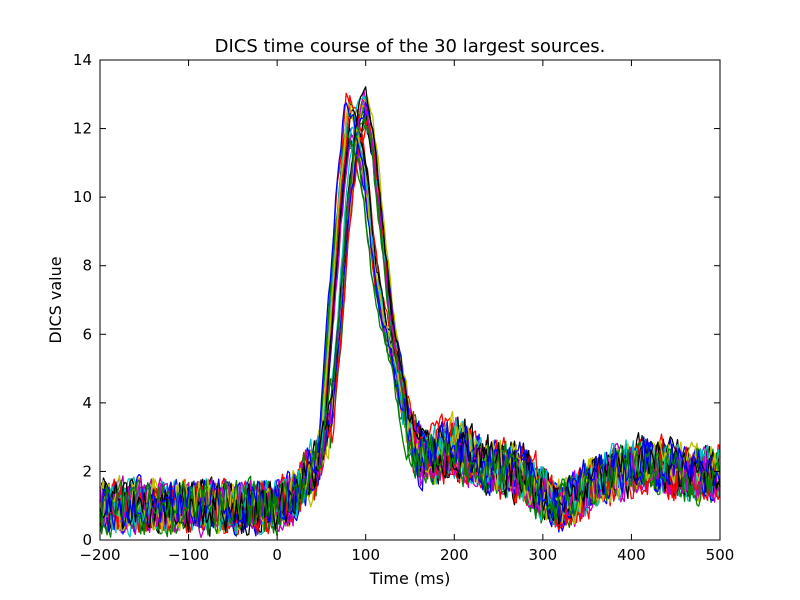 This screenshot has width=800, height=600. I want to click on y-tick-label: 10, so click(82, 197).